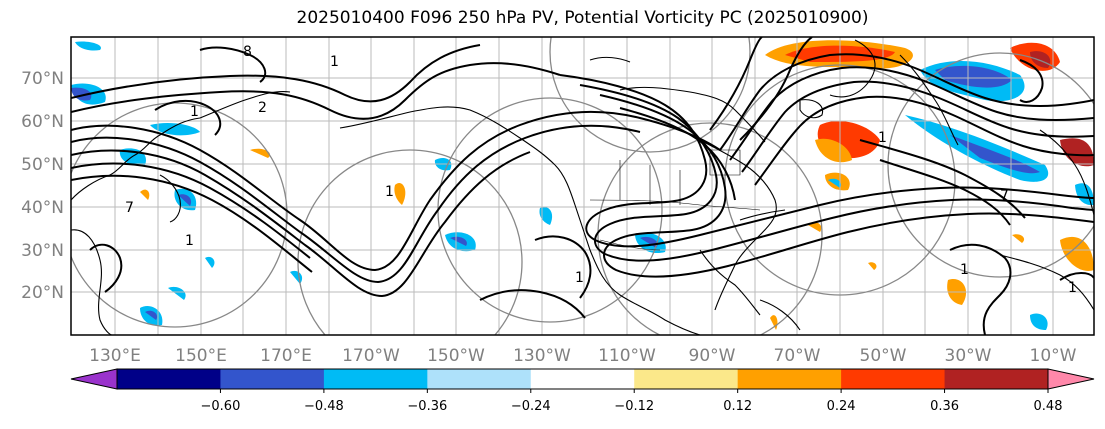 Image resolution: width=1105 pixels, height=429 pixels. I want to click on lon-label: 130°E, so click(115, 356).